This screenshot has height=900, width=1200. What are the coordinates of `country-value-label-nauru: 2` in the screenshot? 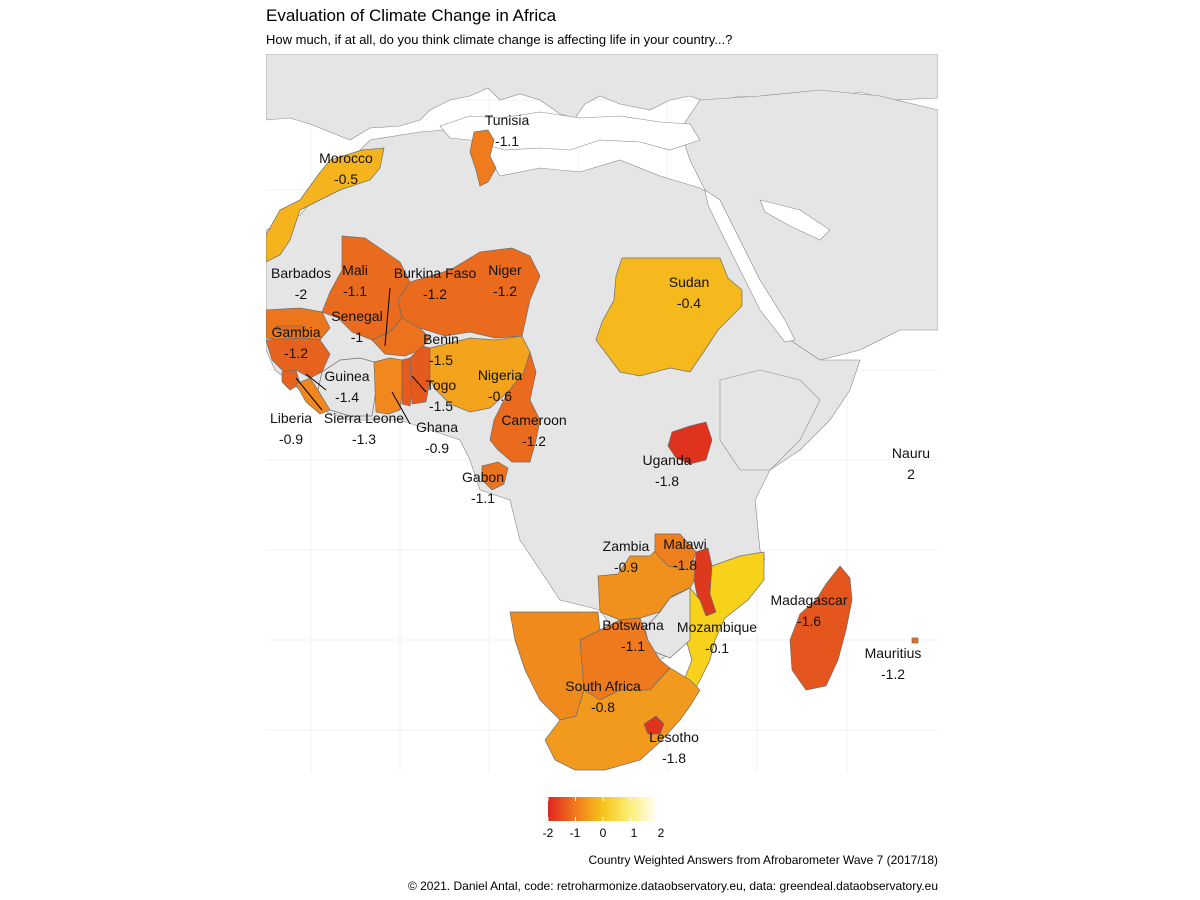 It's located at (911, 474).